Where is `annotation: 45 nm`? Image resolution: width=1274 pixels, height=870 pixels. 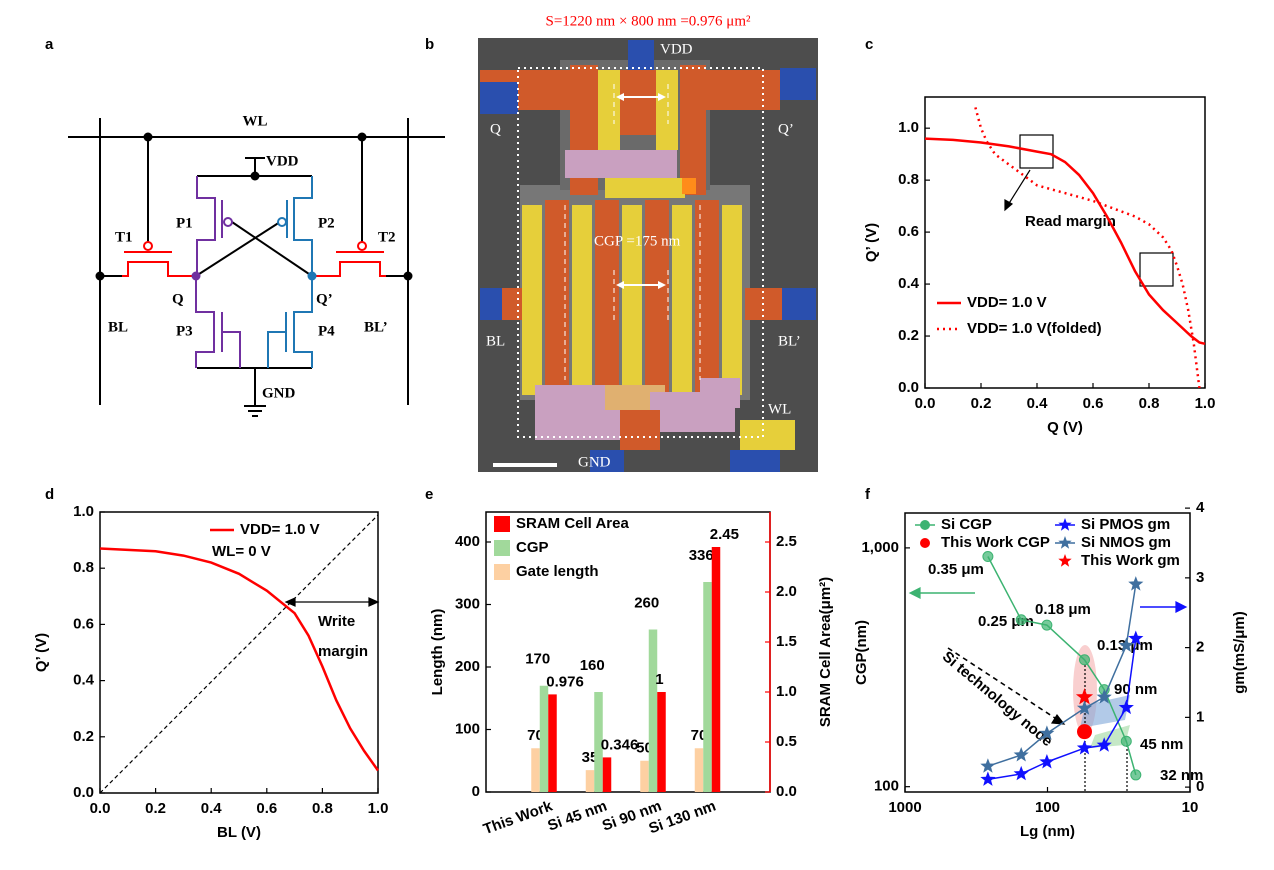 annotation: 45 nm is located at coordinates (1161, 744).